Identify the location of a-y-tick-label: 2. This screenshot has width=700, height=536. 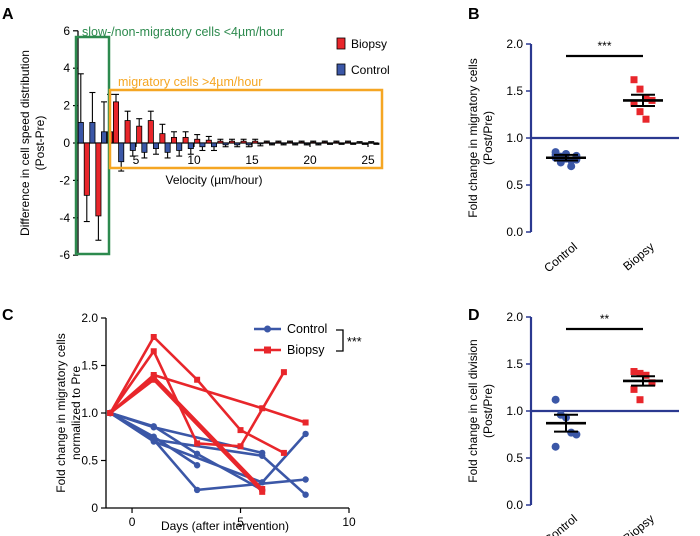
(66, 106).